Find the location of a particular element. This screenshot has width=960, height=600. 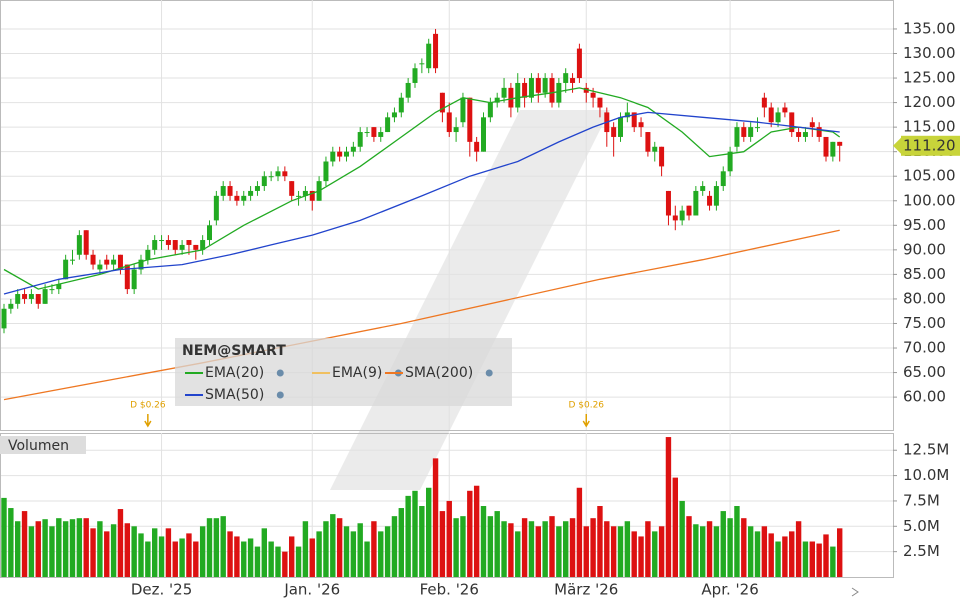

last-price-label: 111.20 is located at coordinates (929, 145).